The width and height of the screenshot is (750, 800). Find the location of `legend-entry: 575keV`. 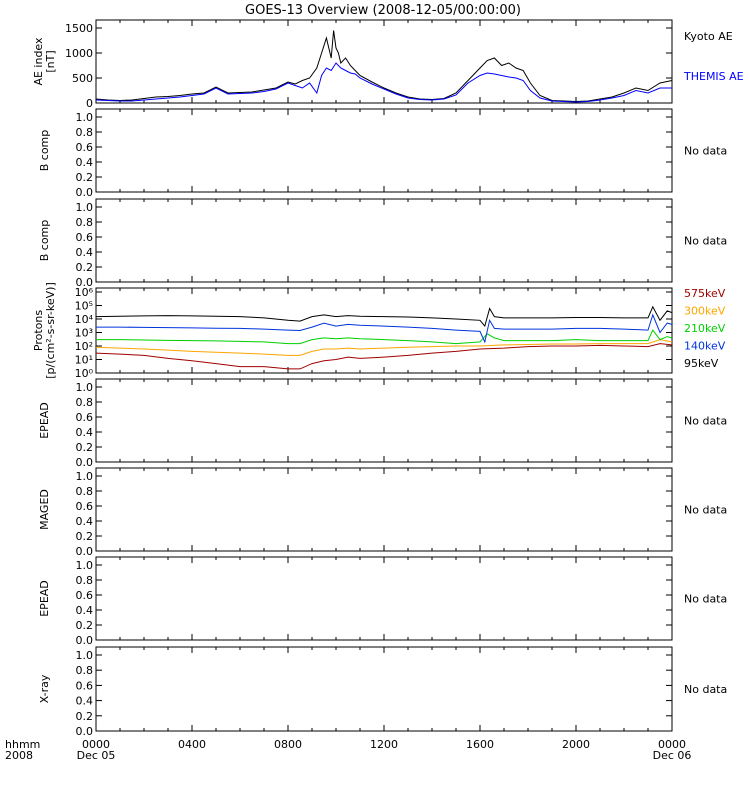

legend-entry: 575keV is located at coordinates (705, 293).